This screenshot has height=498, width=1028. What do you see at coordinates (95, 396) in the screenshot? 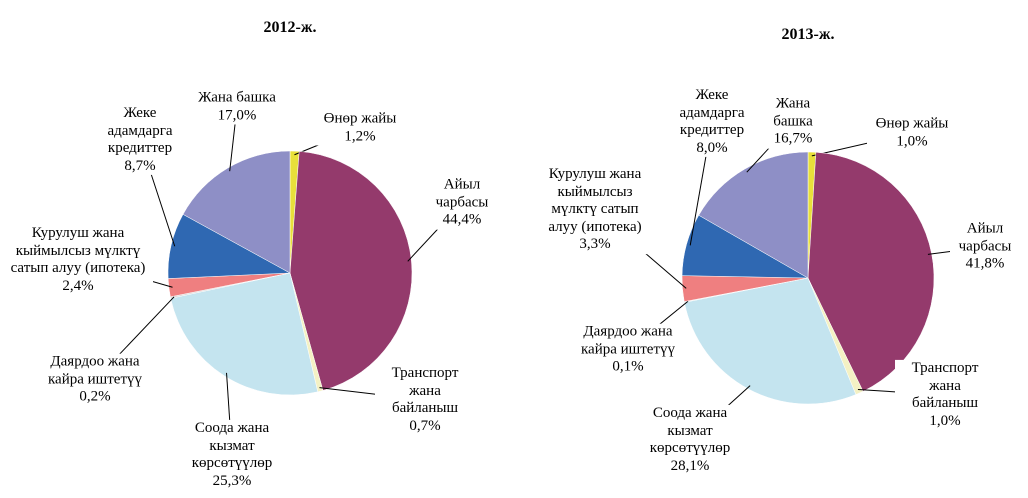
I see `value-label: 0,2%` at bounding box center [95, 396].